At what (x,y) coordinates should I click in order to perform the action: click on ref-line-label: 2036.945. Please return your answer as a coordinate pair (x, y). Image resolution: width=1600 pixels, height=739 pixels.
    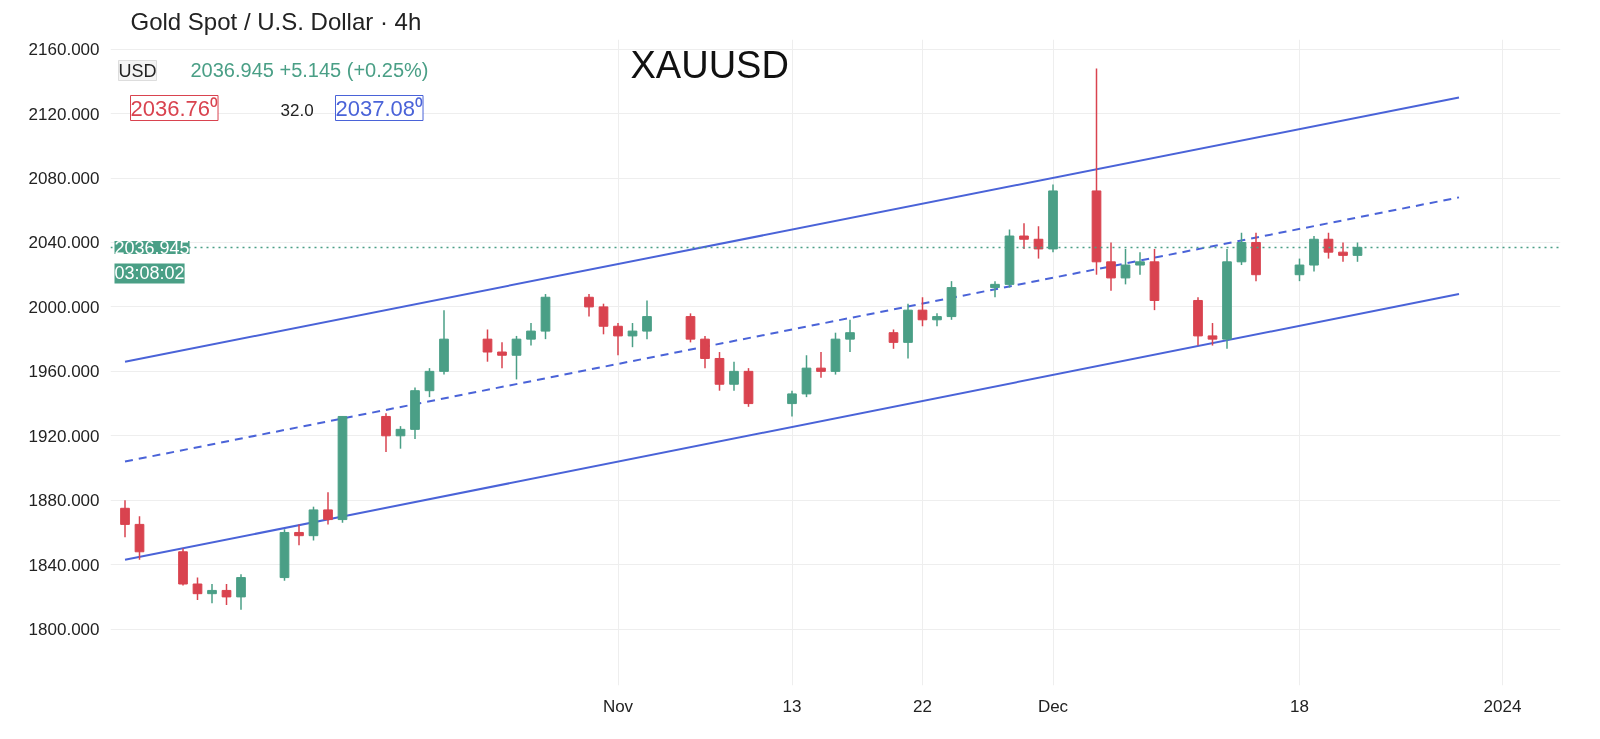
    Looking at the image, I should click on (152, 247).